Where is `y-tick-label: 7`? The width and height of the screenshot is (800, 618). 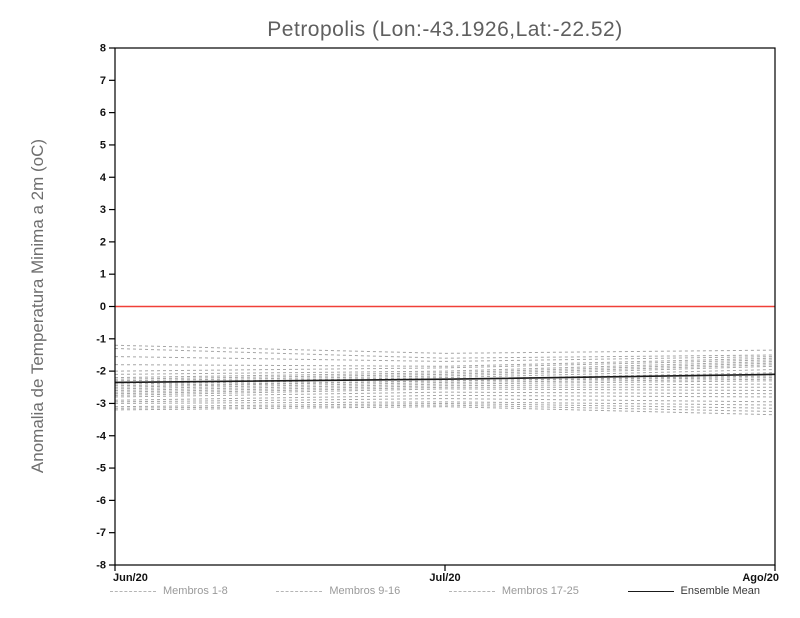 y-tick-label: 7 is located at coordinates (103, 81).